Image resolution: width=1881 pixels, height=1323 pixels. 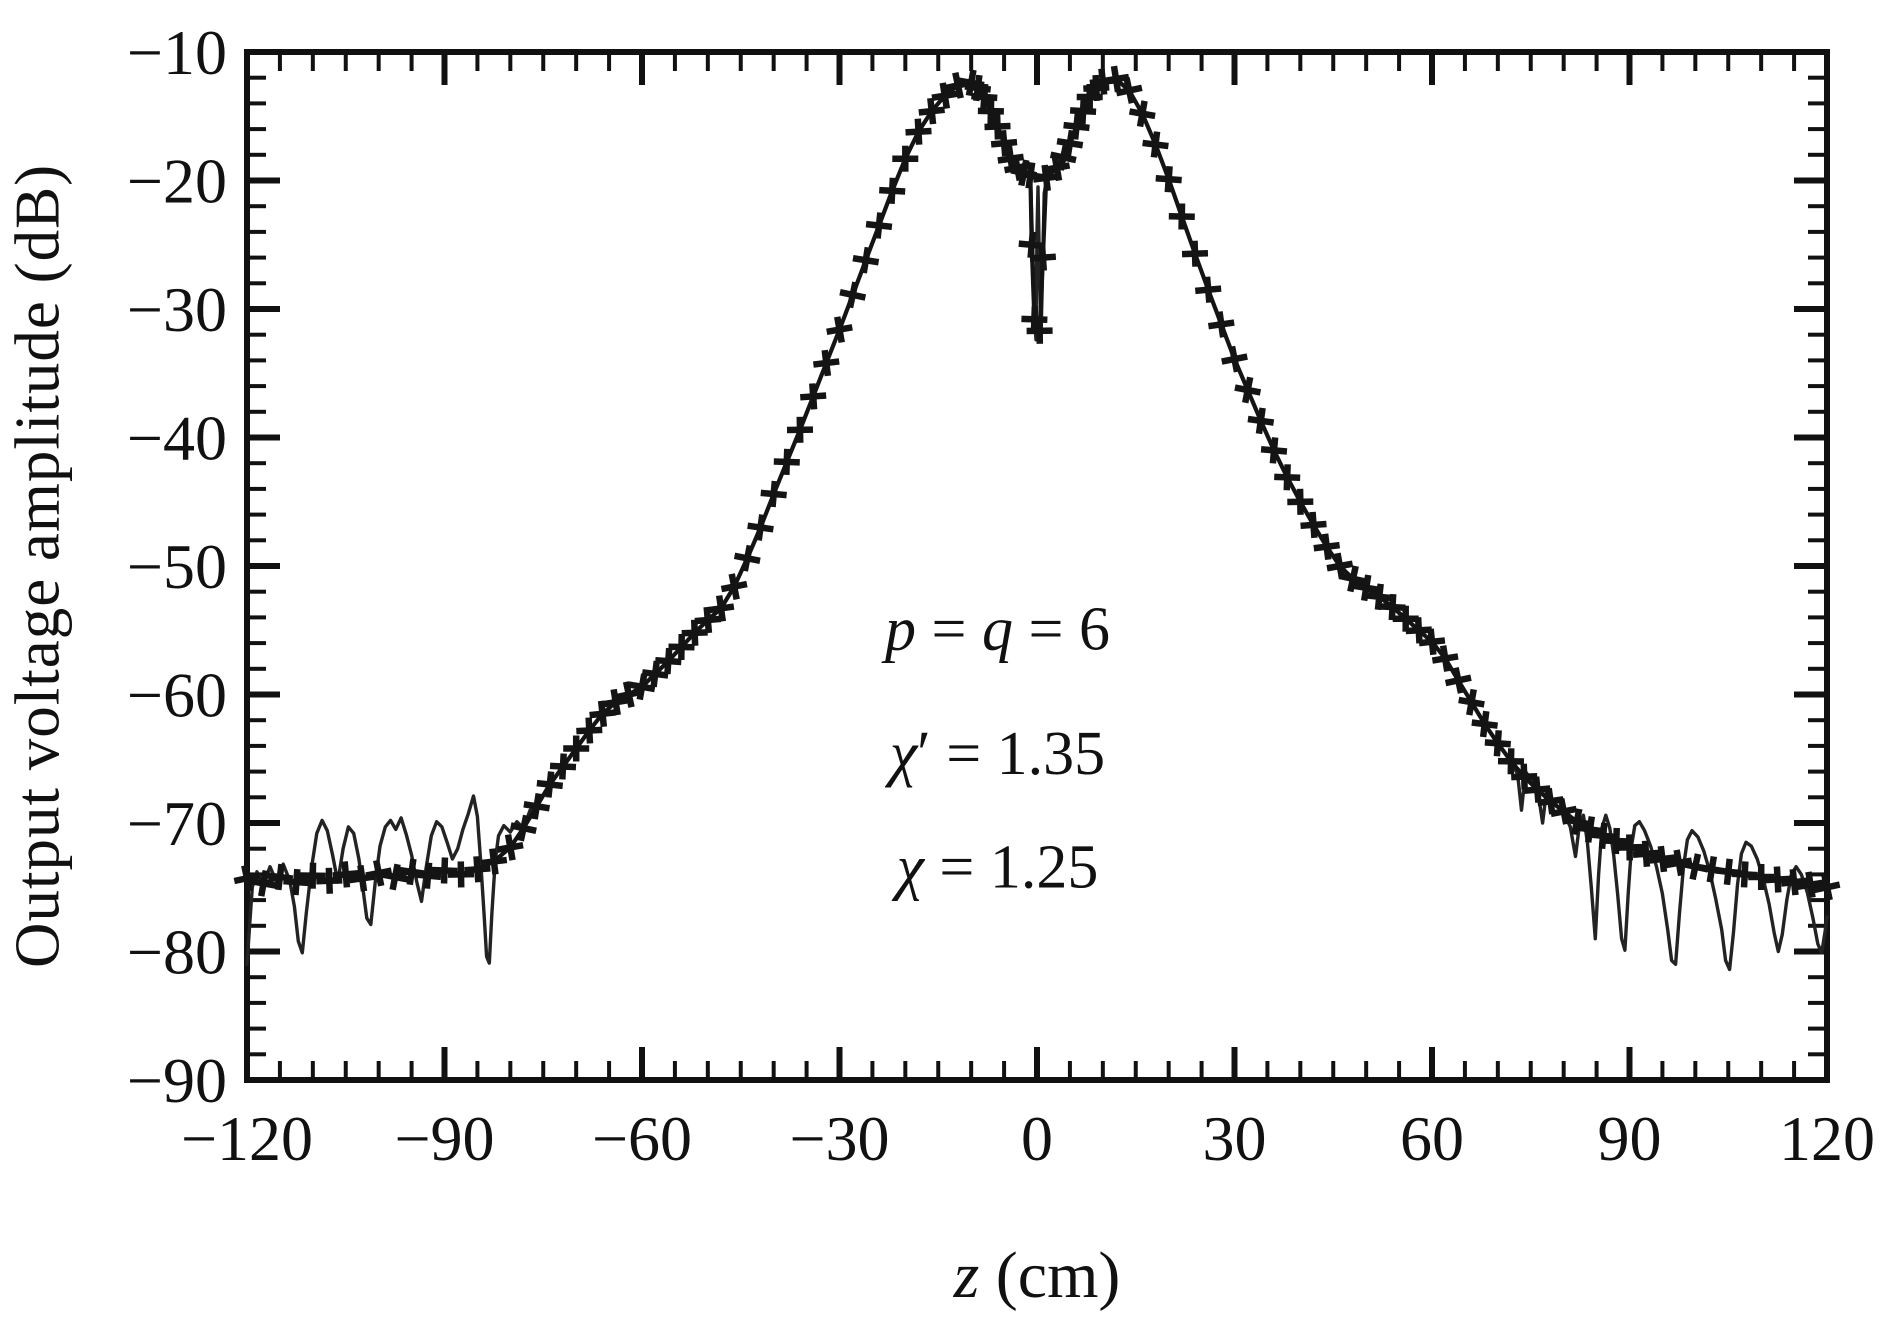 I want to click on y-tick-label: −10, so click(x=177, y=52).